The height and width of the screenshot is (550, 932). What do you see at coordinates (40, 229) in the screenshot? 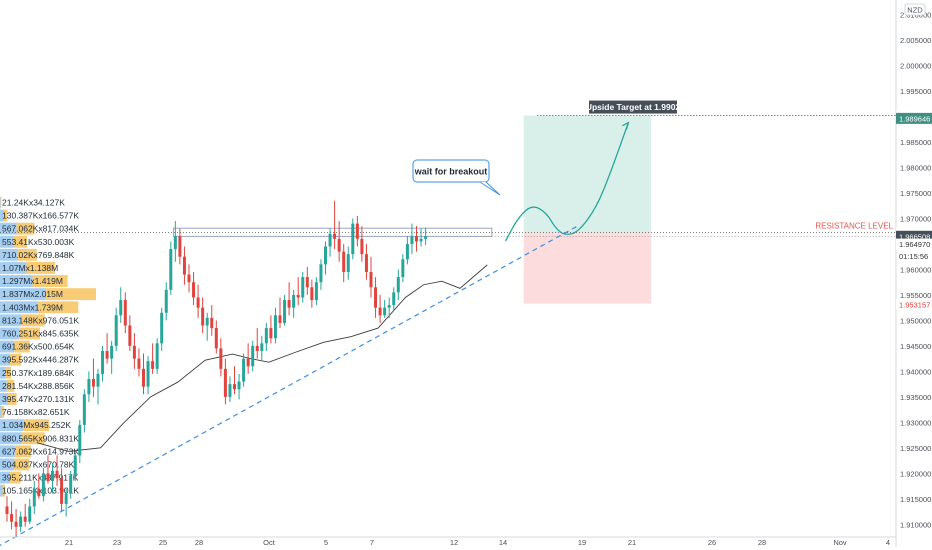
I see `vp-label: 567.062Kx817.034K` at bounding box center [40, 229].